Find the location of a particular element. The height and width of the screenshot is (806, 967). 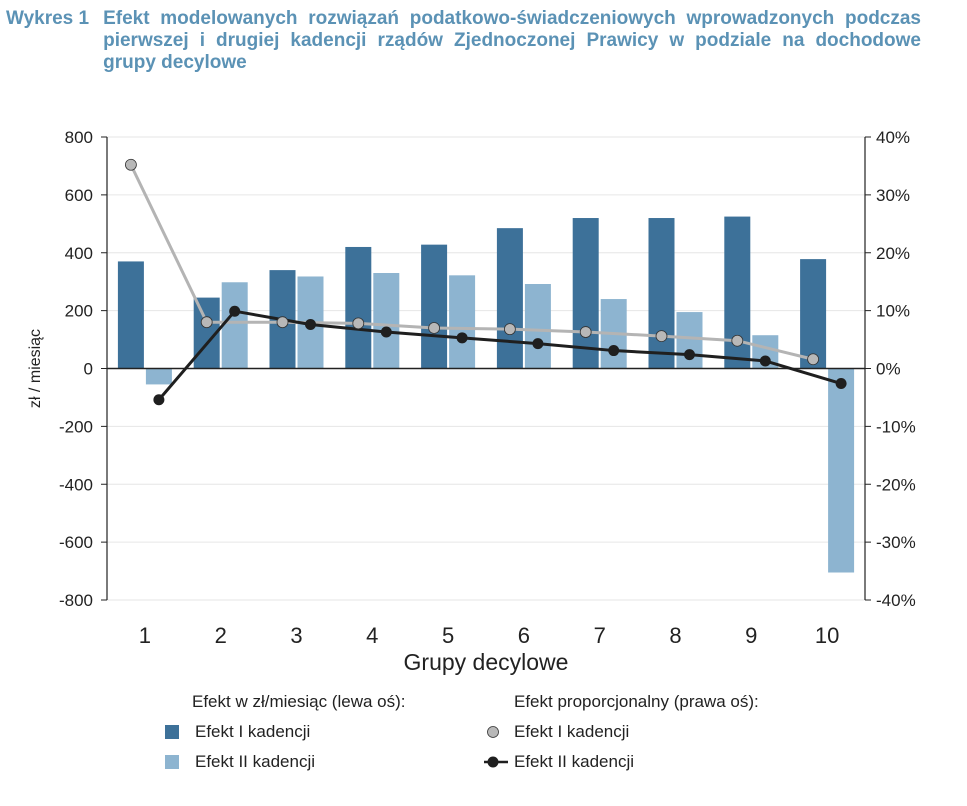

legend-swatch-bar-i is located at coordinates (172, 732).